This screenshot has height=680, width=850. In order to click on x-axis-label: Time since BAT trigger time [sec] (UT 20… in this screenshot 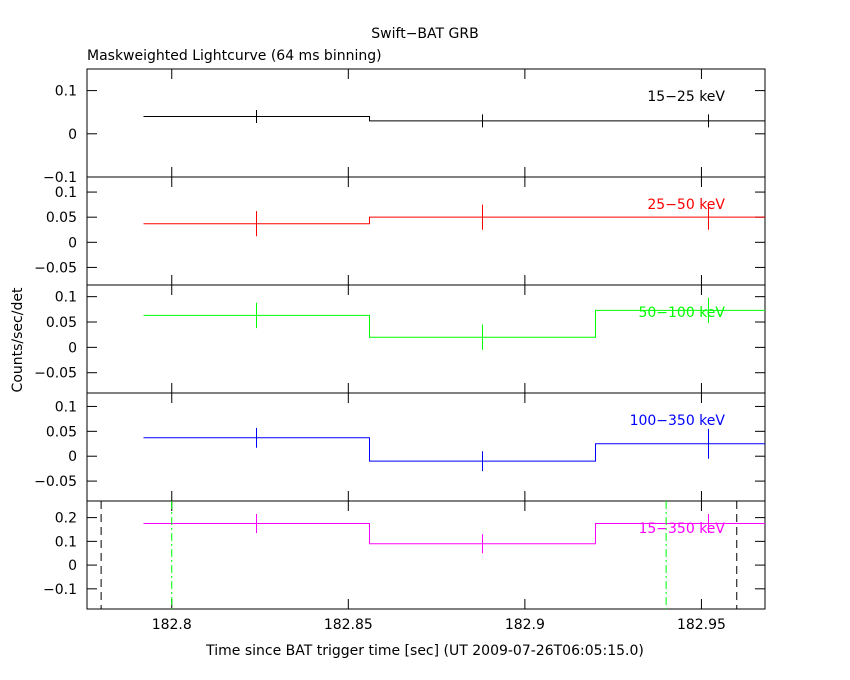, I will do `click(424, 651)`.